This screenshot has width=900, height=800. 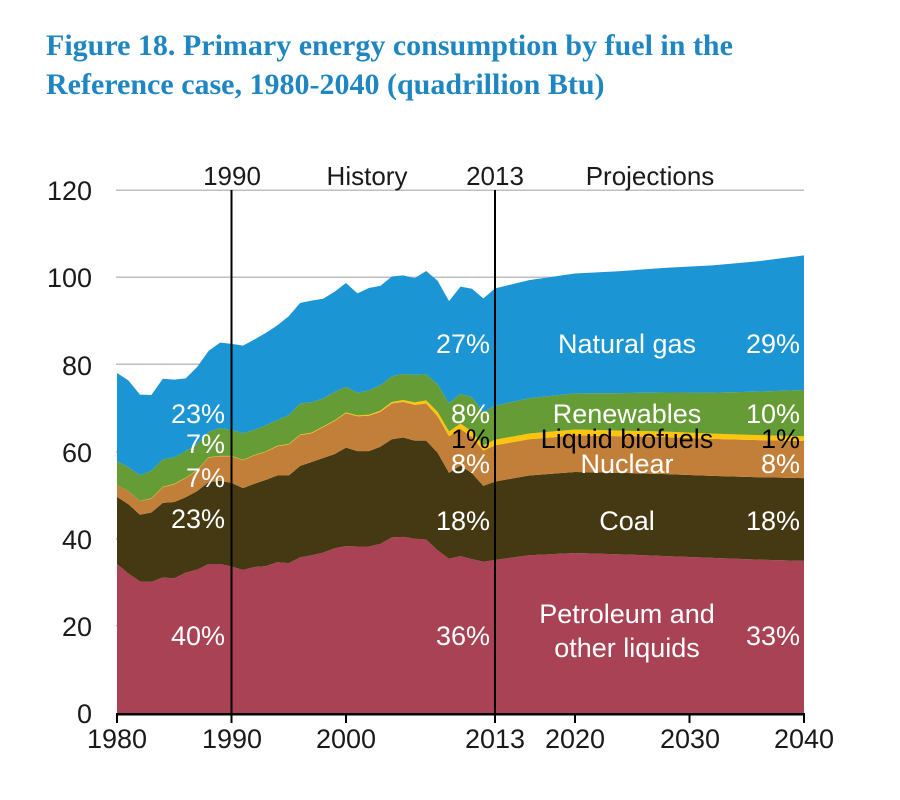 I want to click on pct-2040-petroleum: 33%, so click(x=772, y=636).